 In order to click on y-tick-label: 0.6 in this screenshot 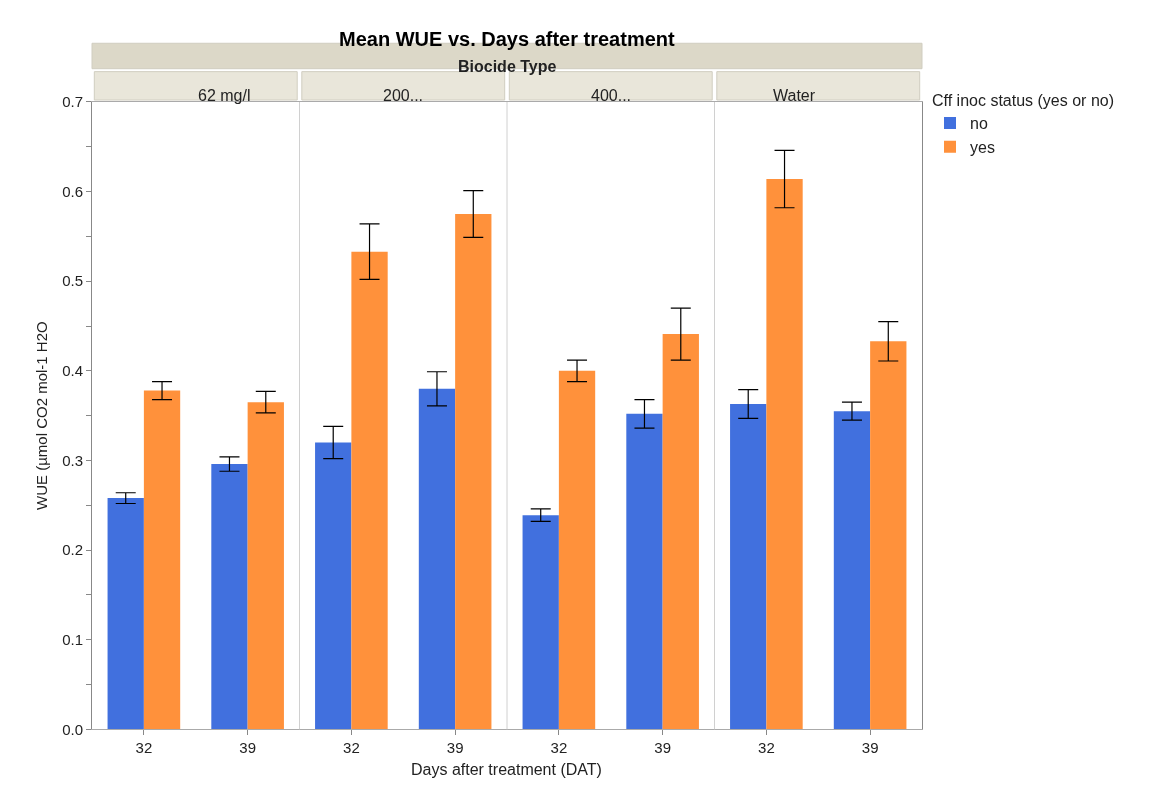, I will do `click(72, 191)`.